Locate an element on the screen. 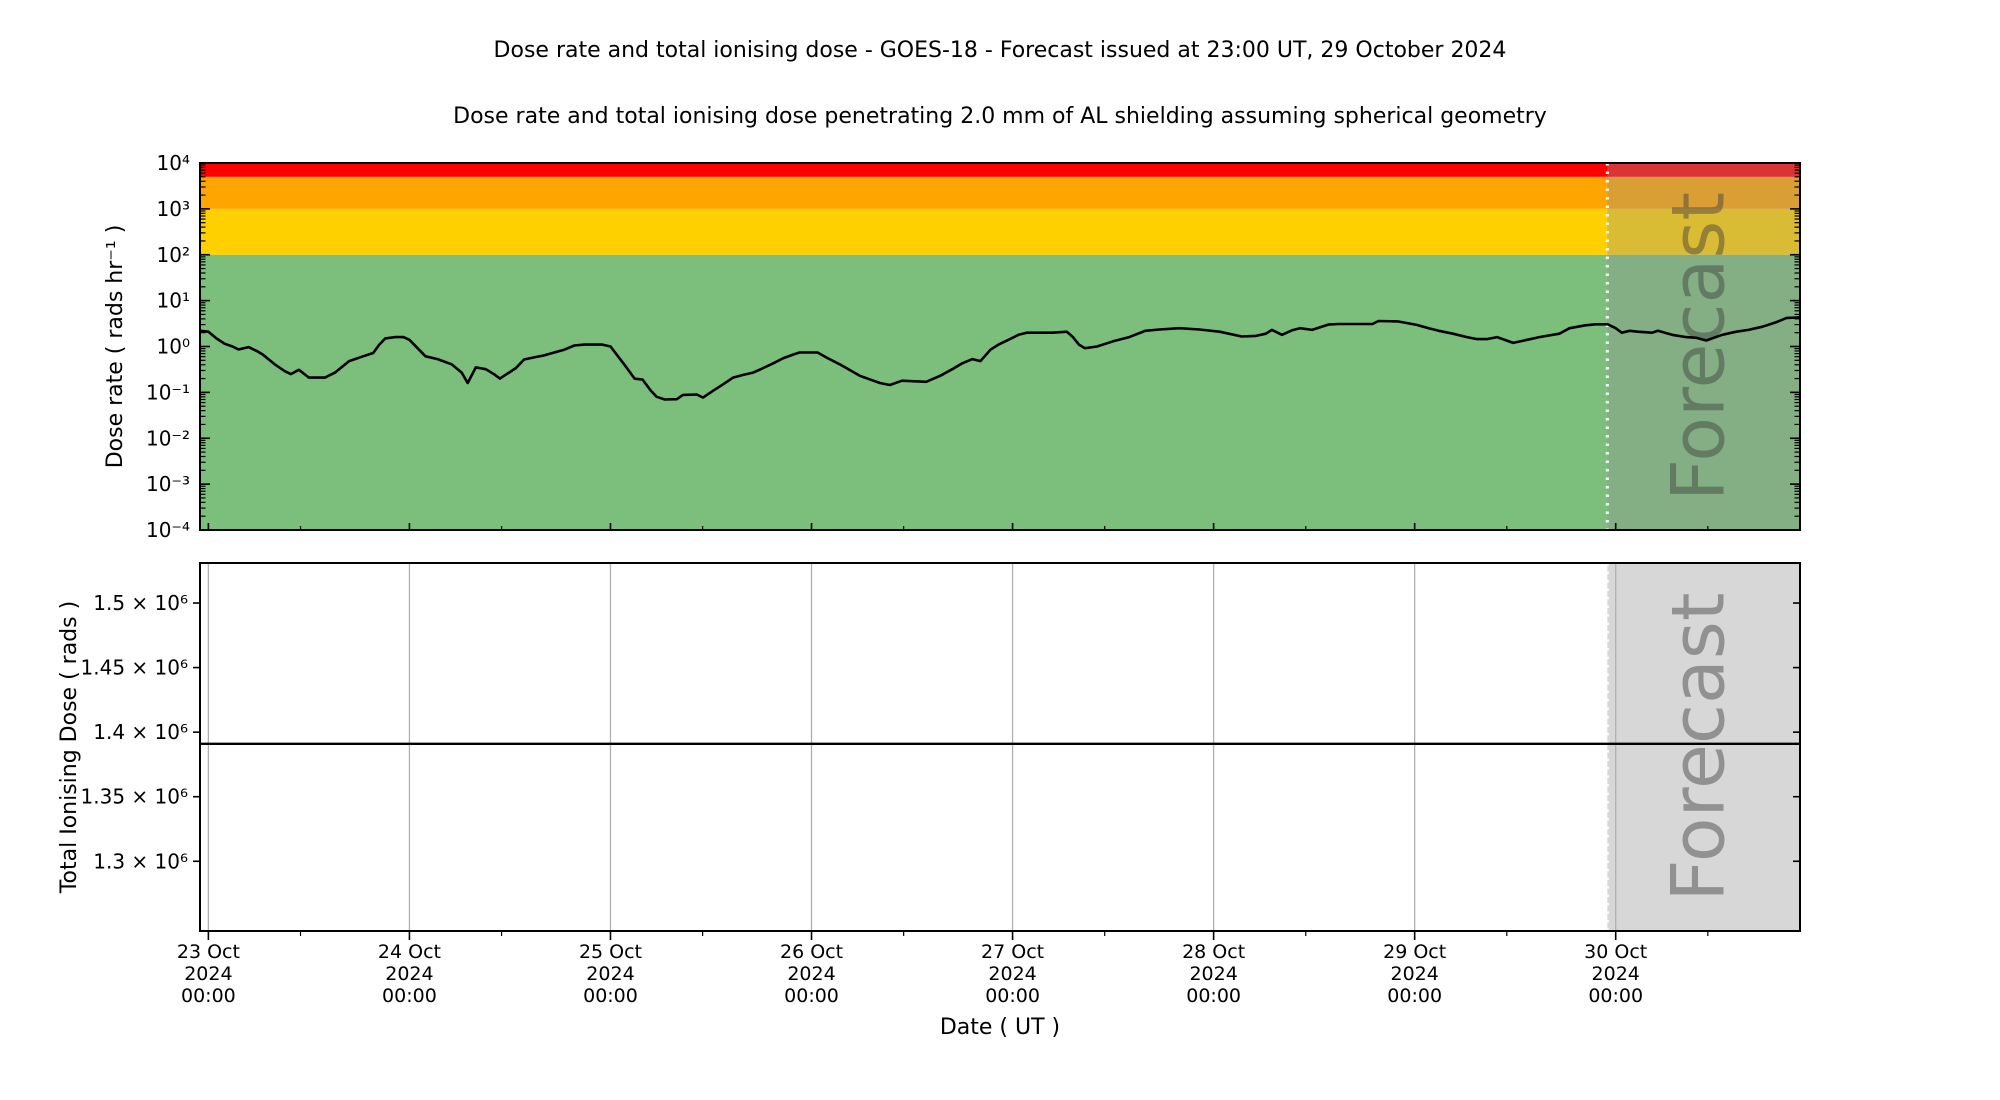 The width and height of the screenshot is (2000, 1100). x-tick-label: 26 Oct is located at coordinates (811, 952).